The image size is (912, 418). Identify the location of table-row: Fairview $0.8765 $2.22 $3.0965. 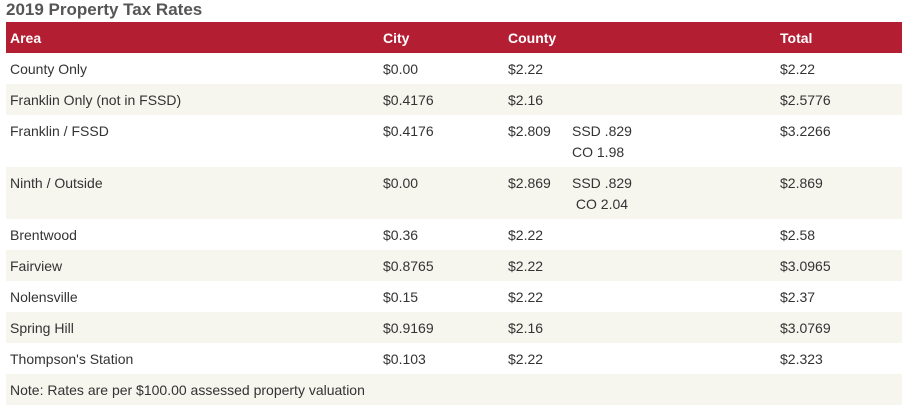
(454, 265).